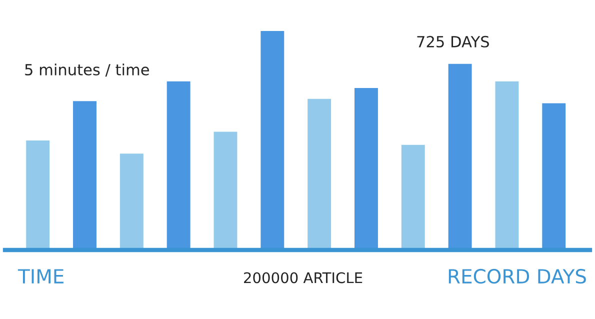 The image size is (595, 319). I want to click on text: RECORD DAYS, so click(517, 276).